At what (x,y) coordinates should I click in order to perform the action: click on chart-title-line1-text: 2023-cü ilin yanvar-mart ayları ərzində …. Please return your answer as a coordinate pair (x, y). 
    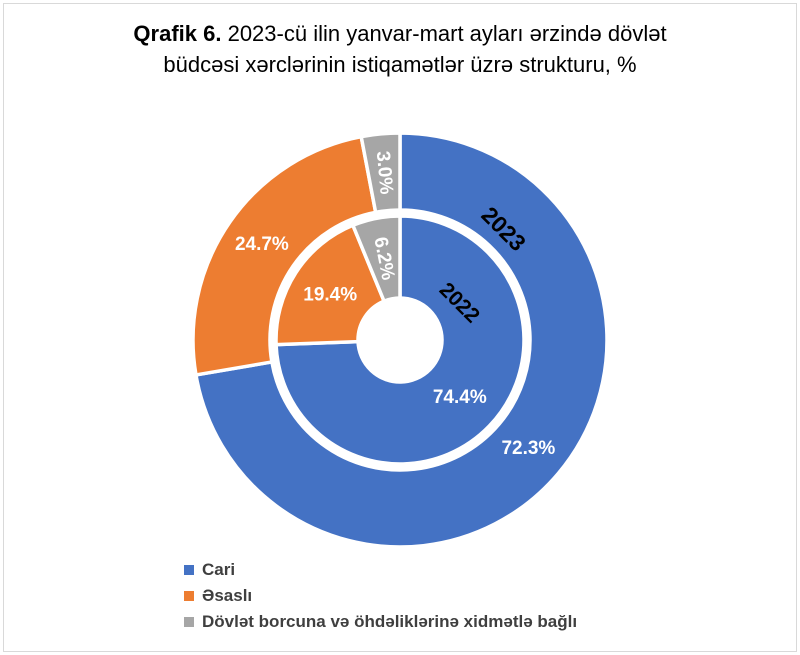
    Looking at the image, I should click on (444, 33).